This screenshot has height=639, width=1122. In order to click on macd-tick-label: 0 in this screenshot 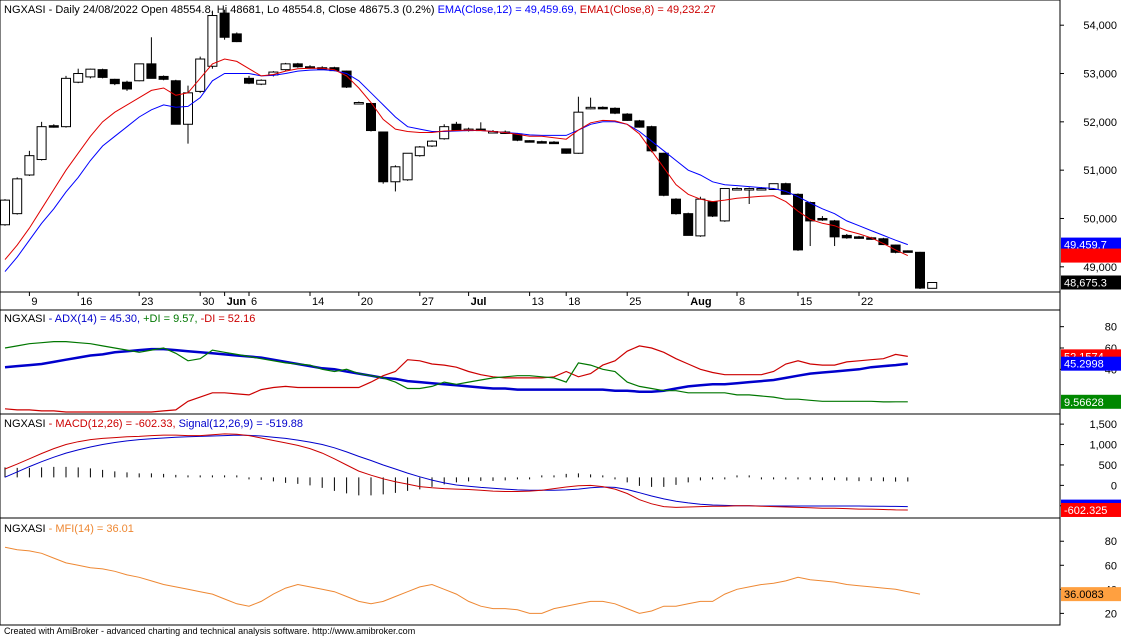, I will do `click(1114, 486)`.